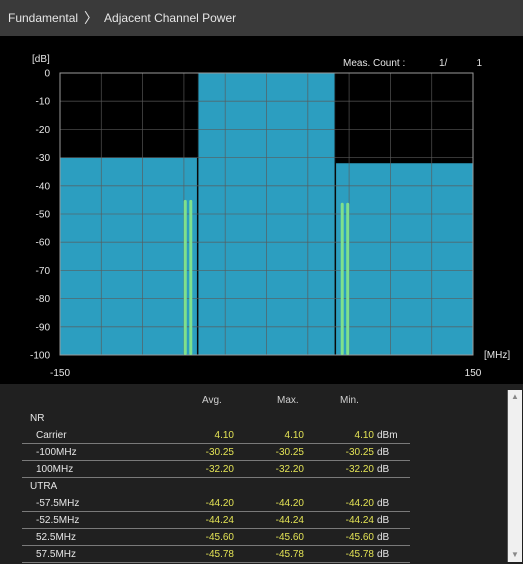 This screenshot has height=564, width=523. What do you see at coordinates (43, 327) in the screenshot?
I see `y-tick-label: -90` at bounding box center [43, 327].